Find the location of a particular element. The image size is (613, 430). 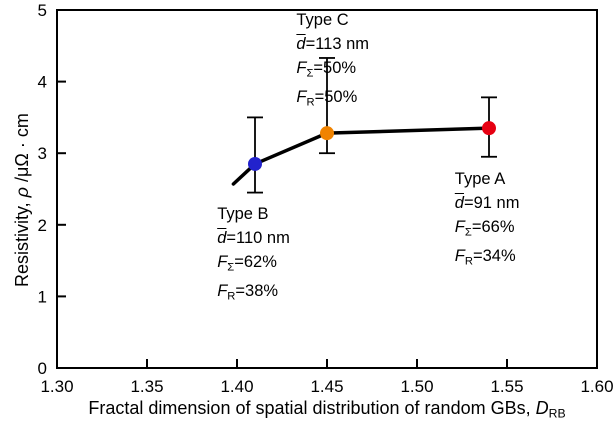

x-tick-label: 1.30 is located at coordinates (56, 386).